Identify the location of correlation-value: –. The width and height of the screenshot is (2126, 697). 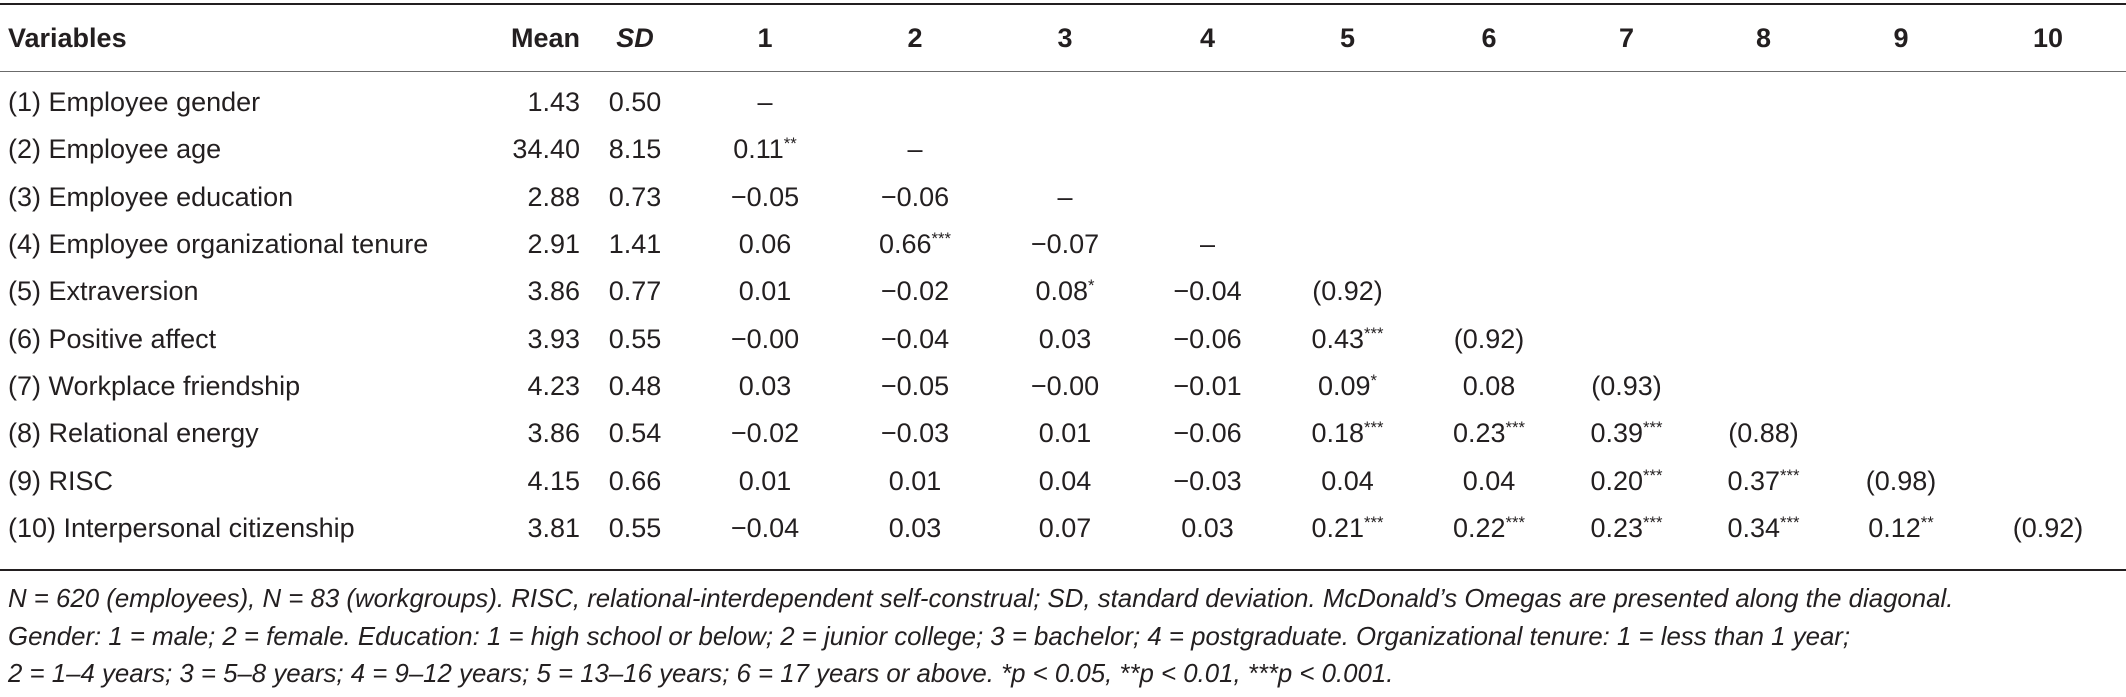
(915, 149).